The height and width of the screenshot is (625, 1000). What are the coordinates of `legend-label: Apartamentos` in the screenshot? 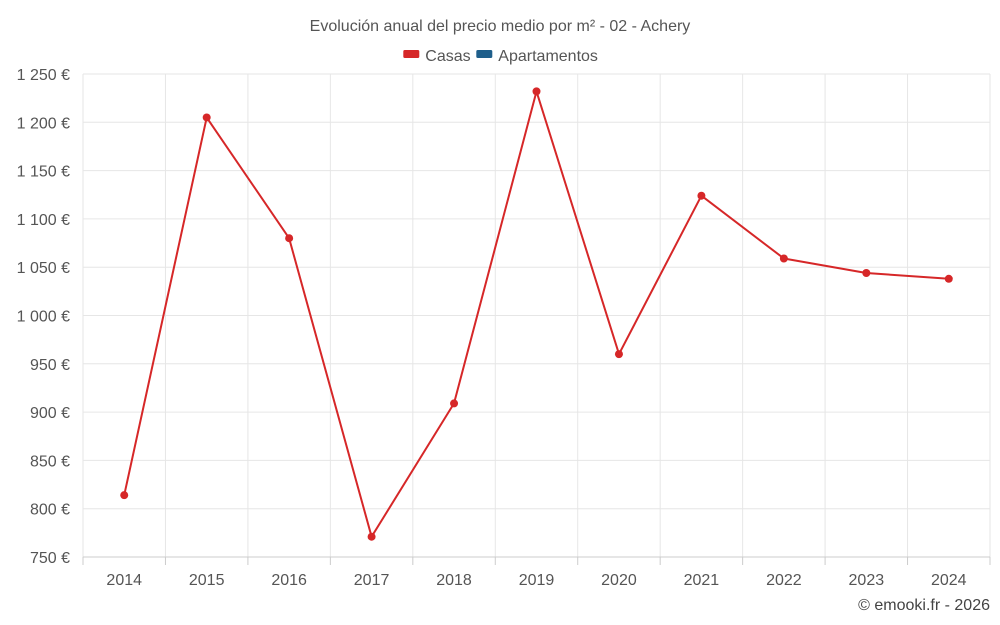 It's located at (548, 56).